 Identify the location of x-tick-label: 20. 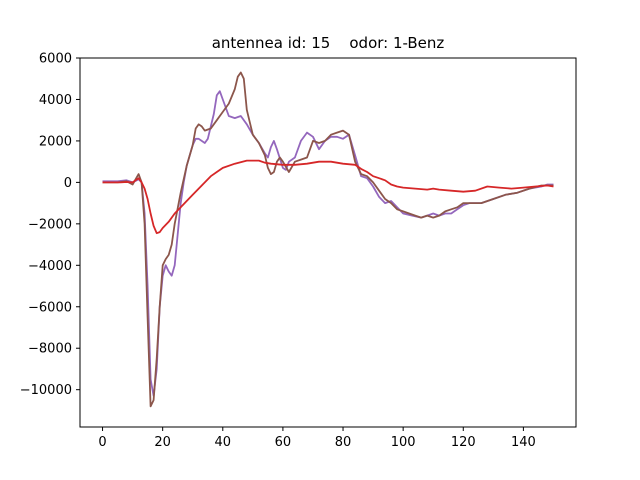
(162, 442).